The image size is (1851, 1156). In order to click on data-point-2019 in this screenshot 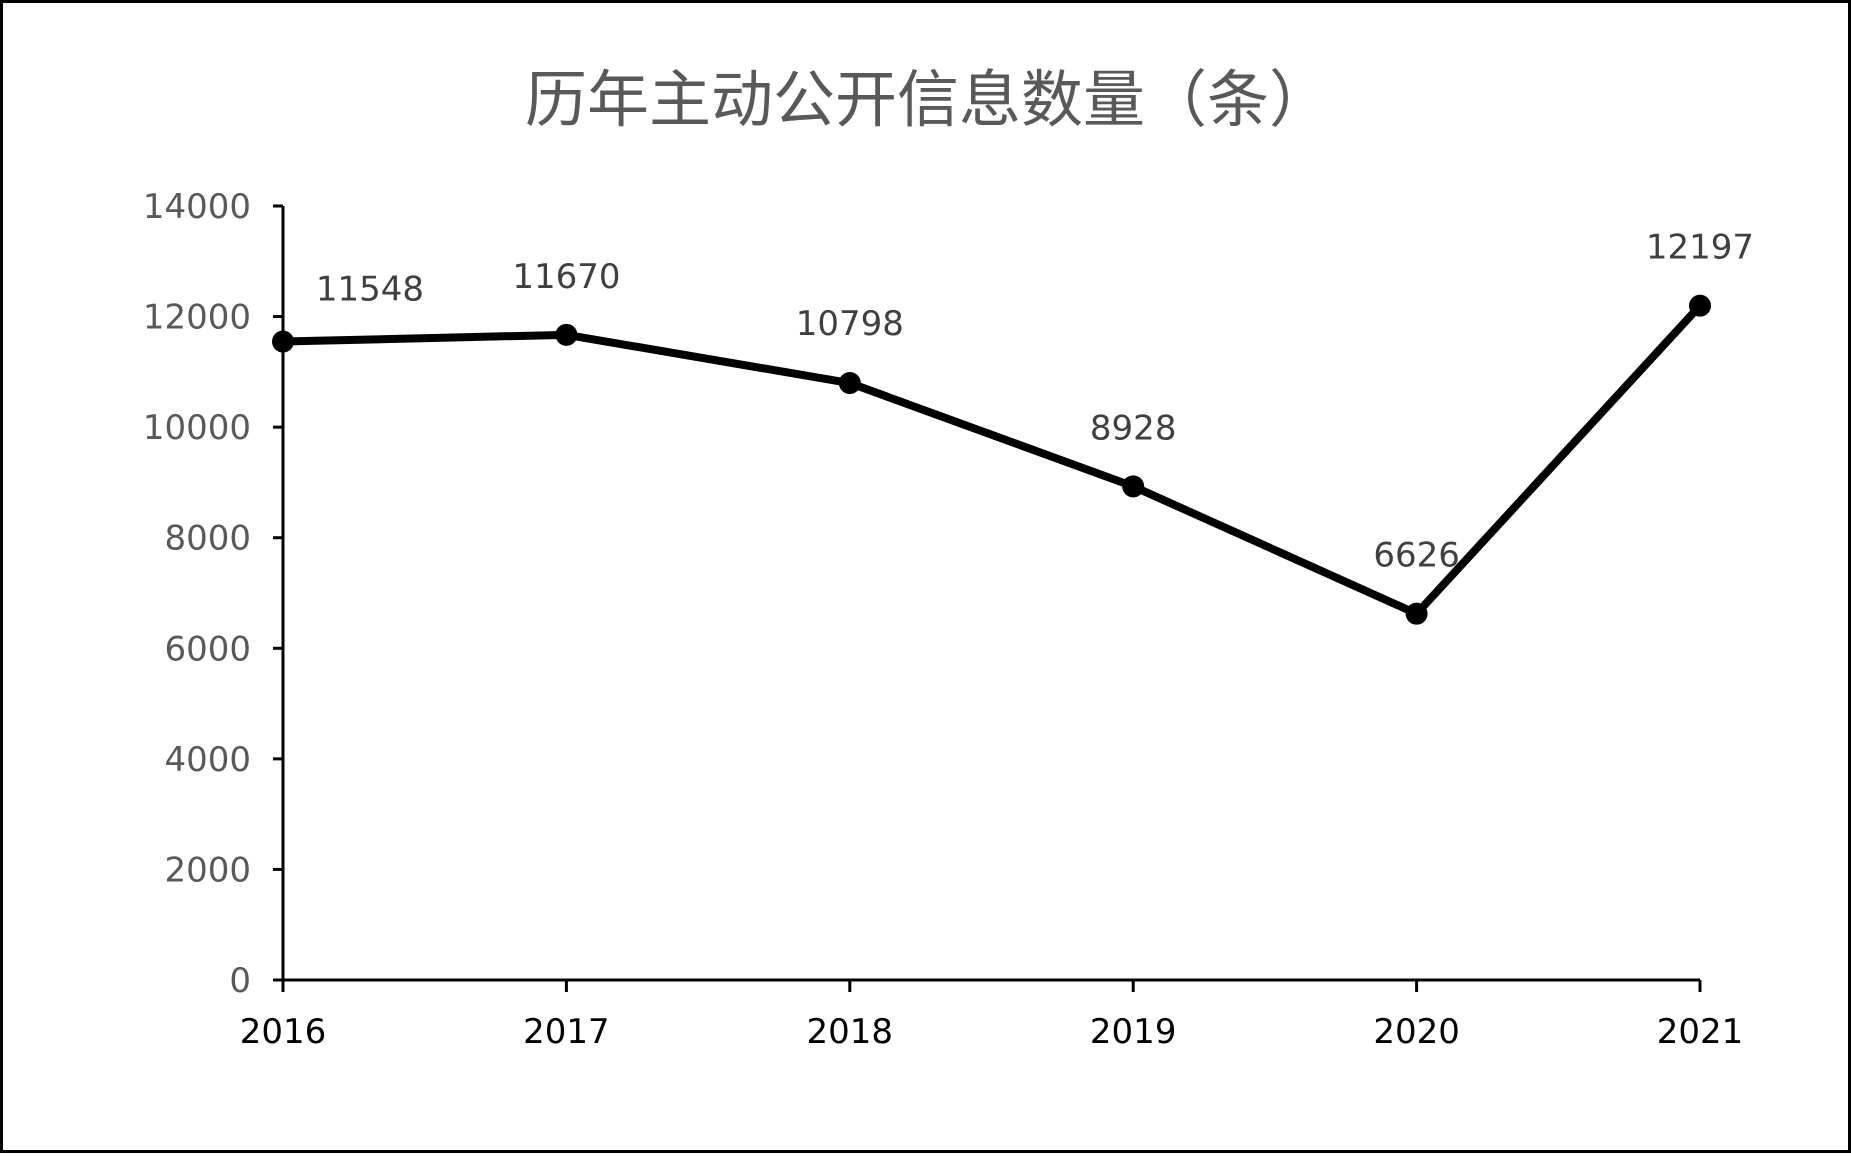, I will do `click(1133, 486)`.